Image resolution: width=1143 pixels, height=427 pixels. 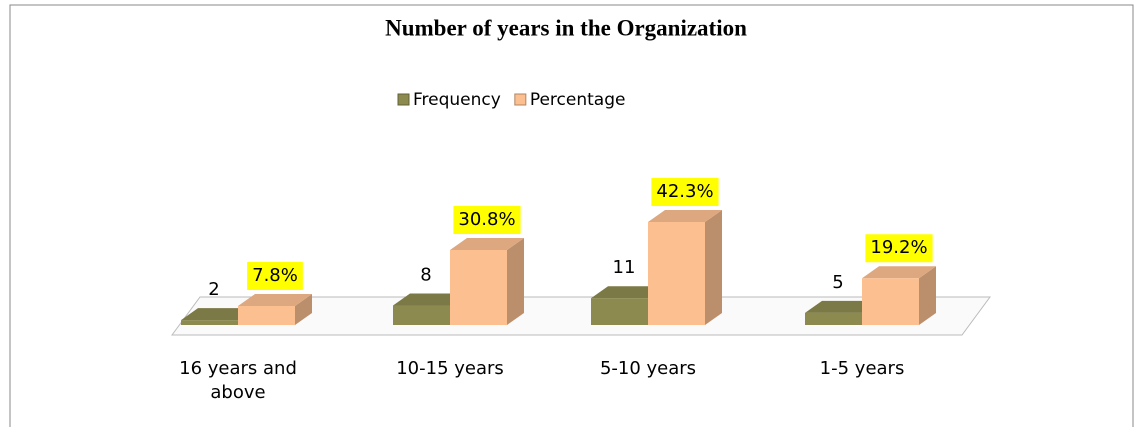 What do you see at coordinates (581, 316) in the screenshot?
I see `floor` at bounding box center [581, 316].